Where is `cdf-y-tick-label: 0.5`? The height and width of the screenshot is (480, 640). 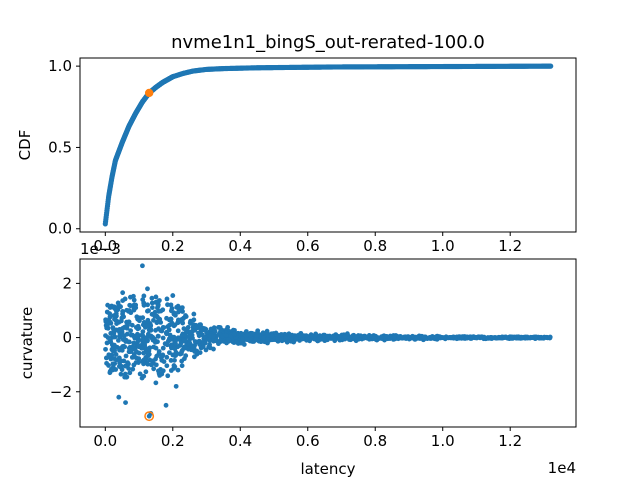 cdf-y-tick-label: 0.5 is located at coordinates (60, 147).